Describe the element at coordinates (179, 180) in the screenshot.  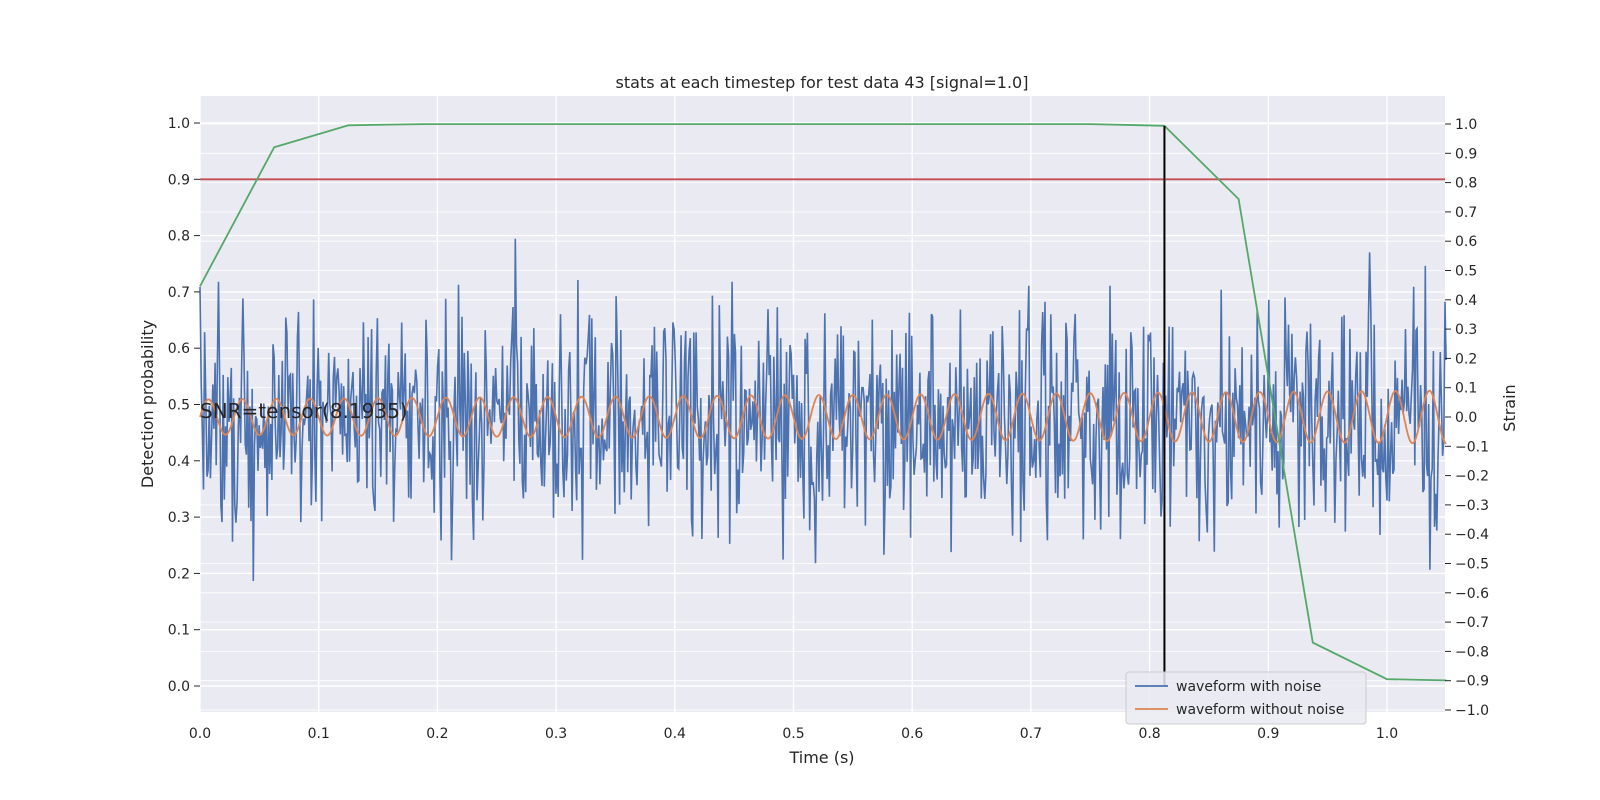
I see `left-y-tick-label: 0.9` at that location.